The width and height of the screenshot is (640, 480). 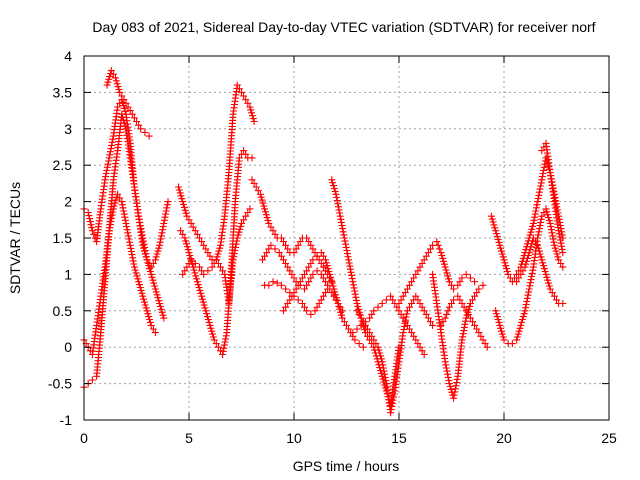 What do you see at coordinates (63, 311) in the screenshot?
I see `y-tick-label: 0.5` at bounding box center [63, 311].